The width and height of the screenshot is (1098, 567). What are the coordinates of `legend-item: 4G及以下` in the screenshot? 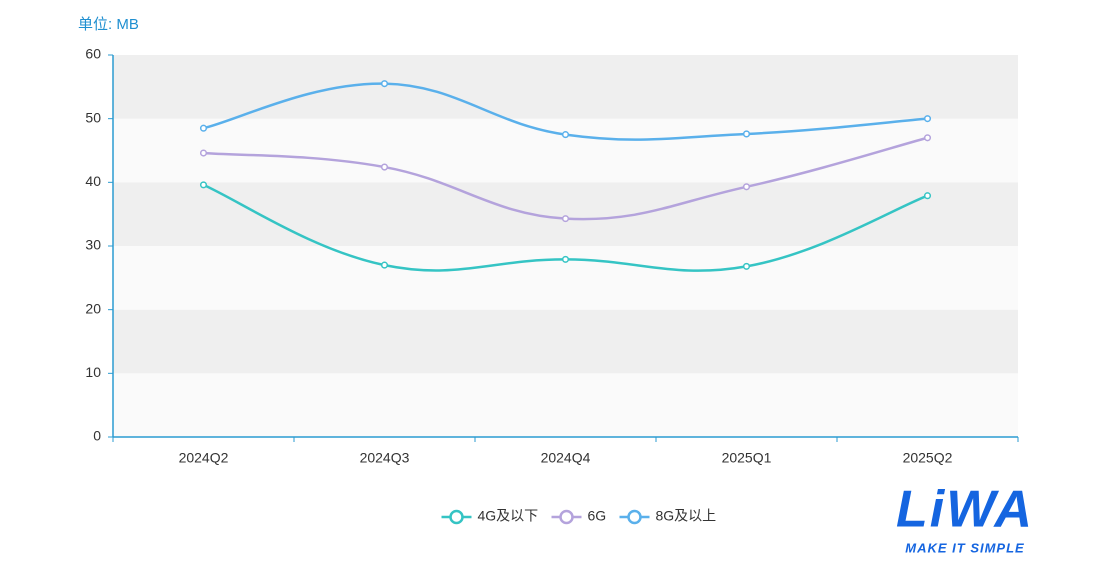 It's located at (490, 516).